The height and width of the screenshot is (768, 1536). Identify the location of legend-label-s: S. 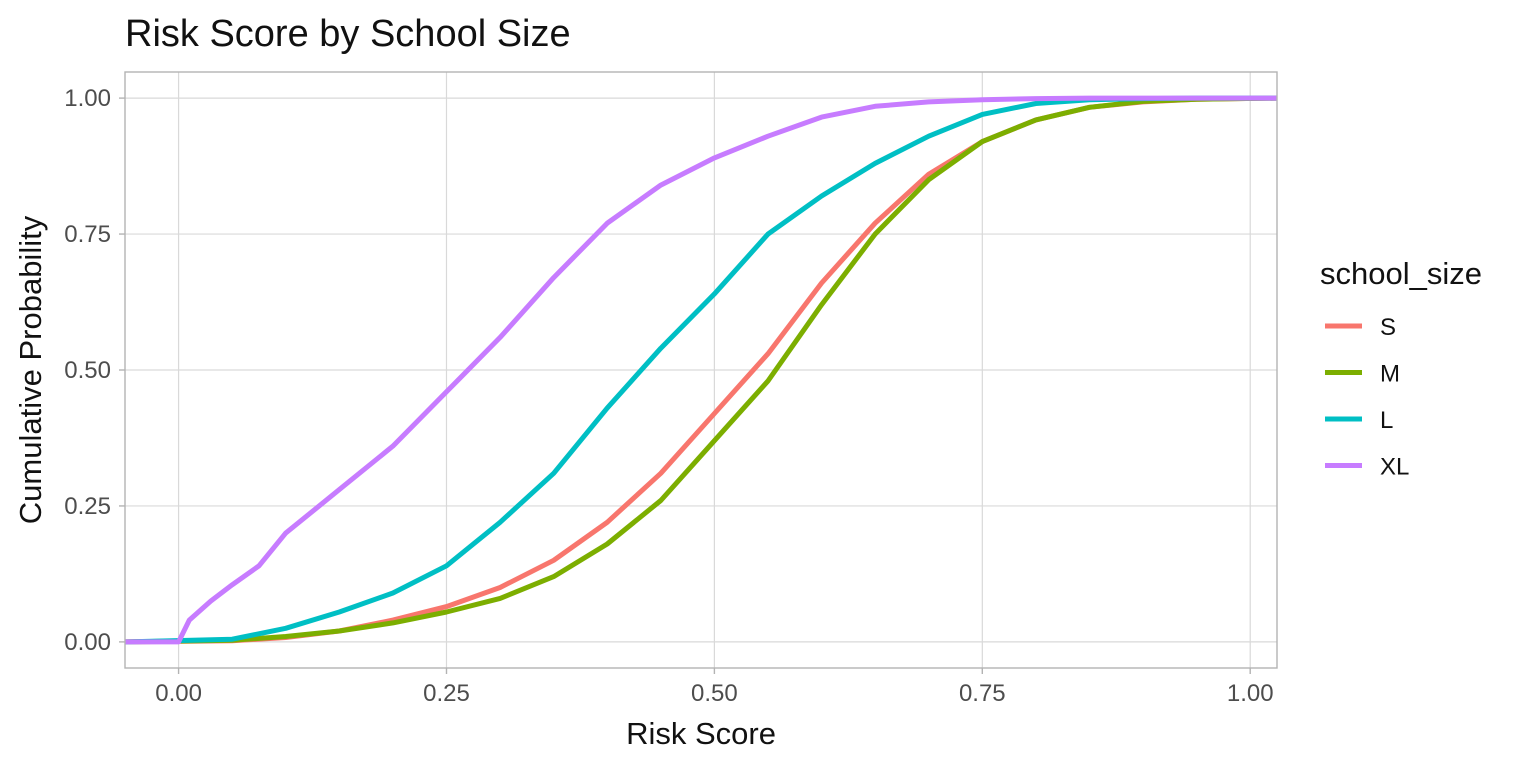
(1388, 327).